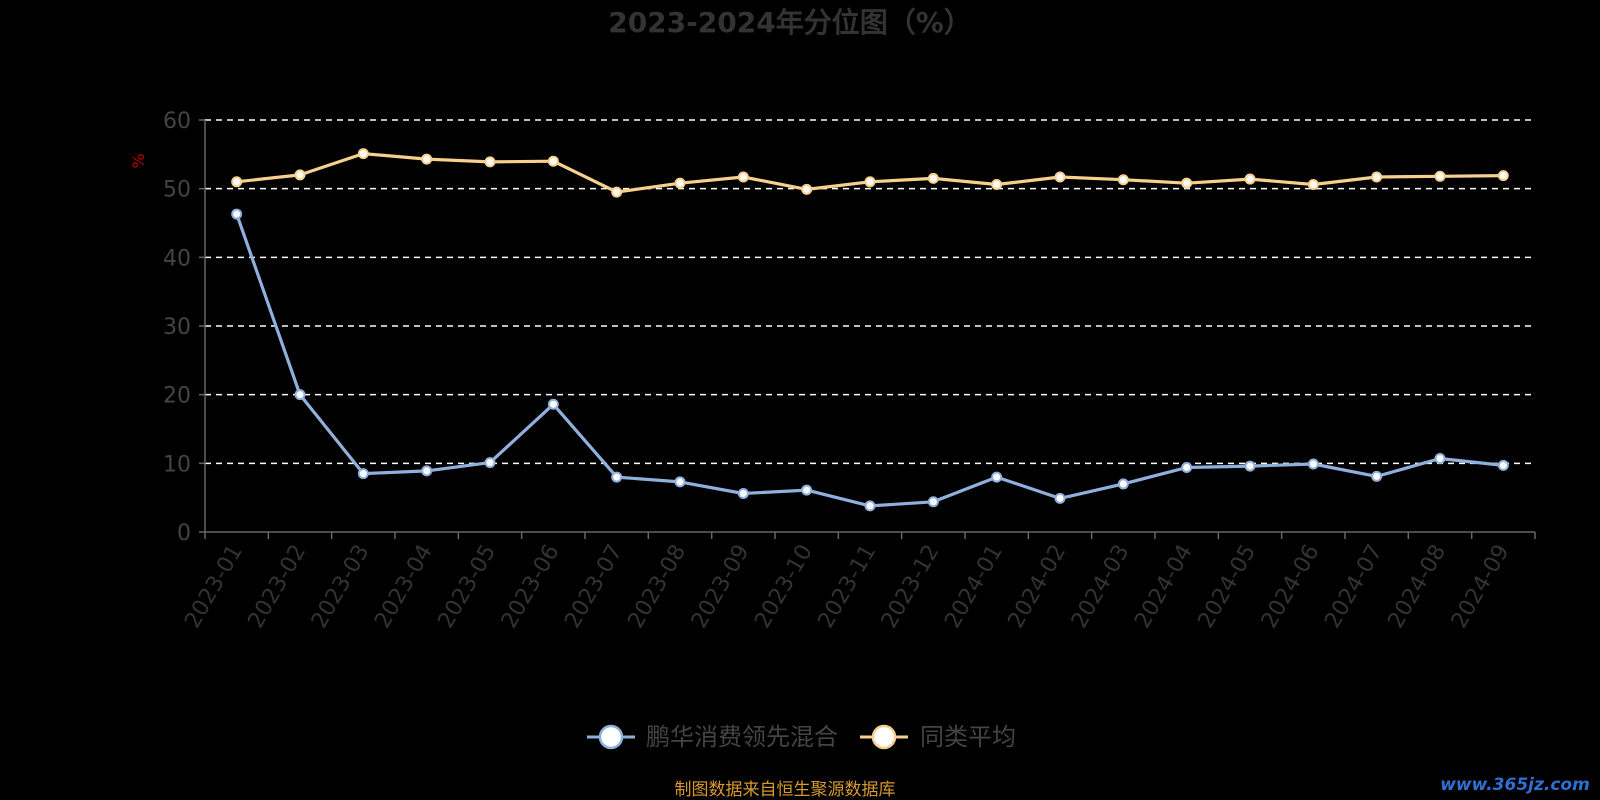 The height and width of the screenshot is (800, 1600). Describe the element at coordinates (404, 587) in the screenshot. I see `x-tick-label: 2023-04` at that location.